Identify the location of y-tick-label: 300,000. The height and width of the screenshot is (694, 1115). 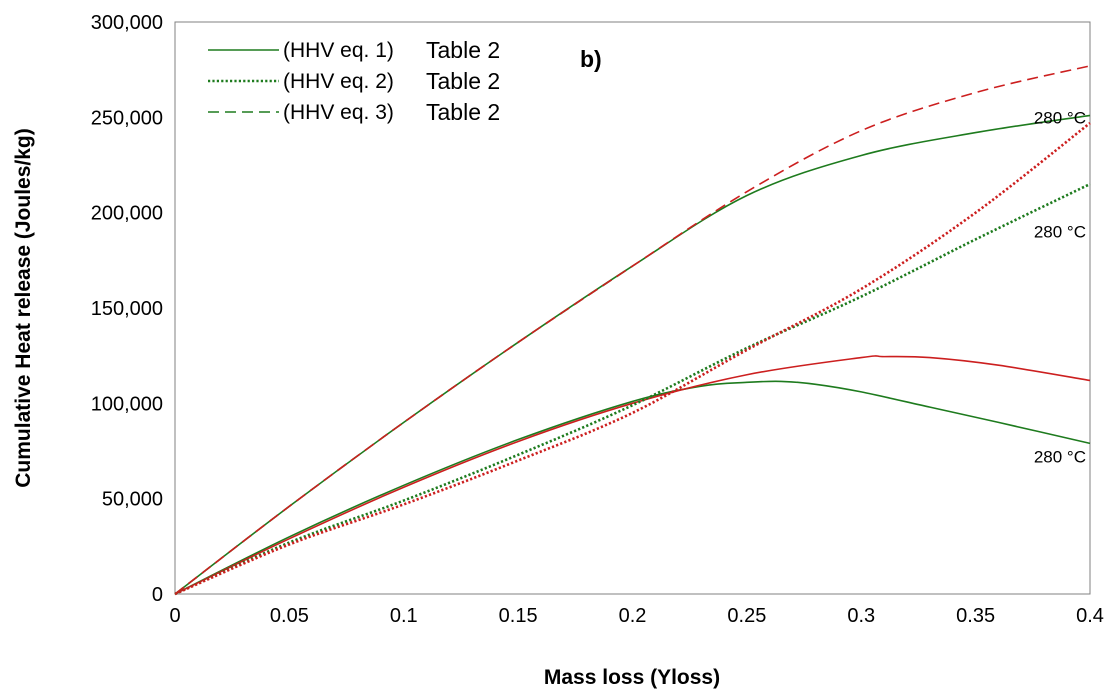
(127, 23).